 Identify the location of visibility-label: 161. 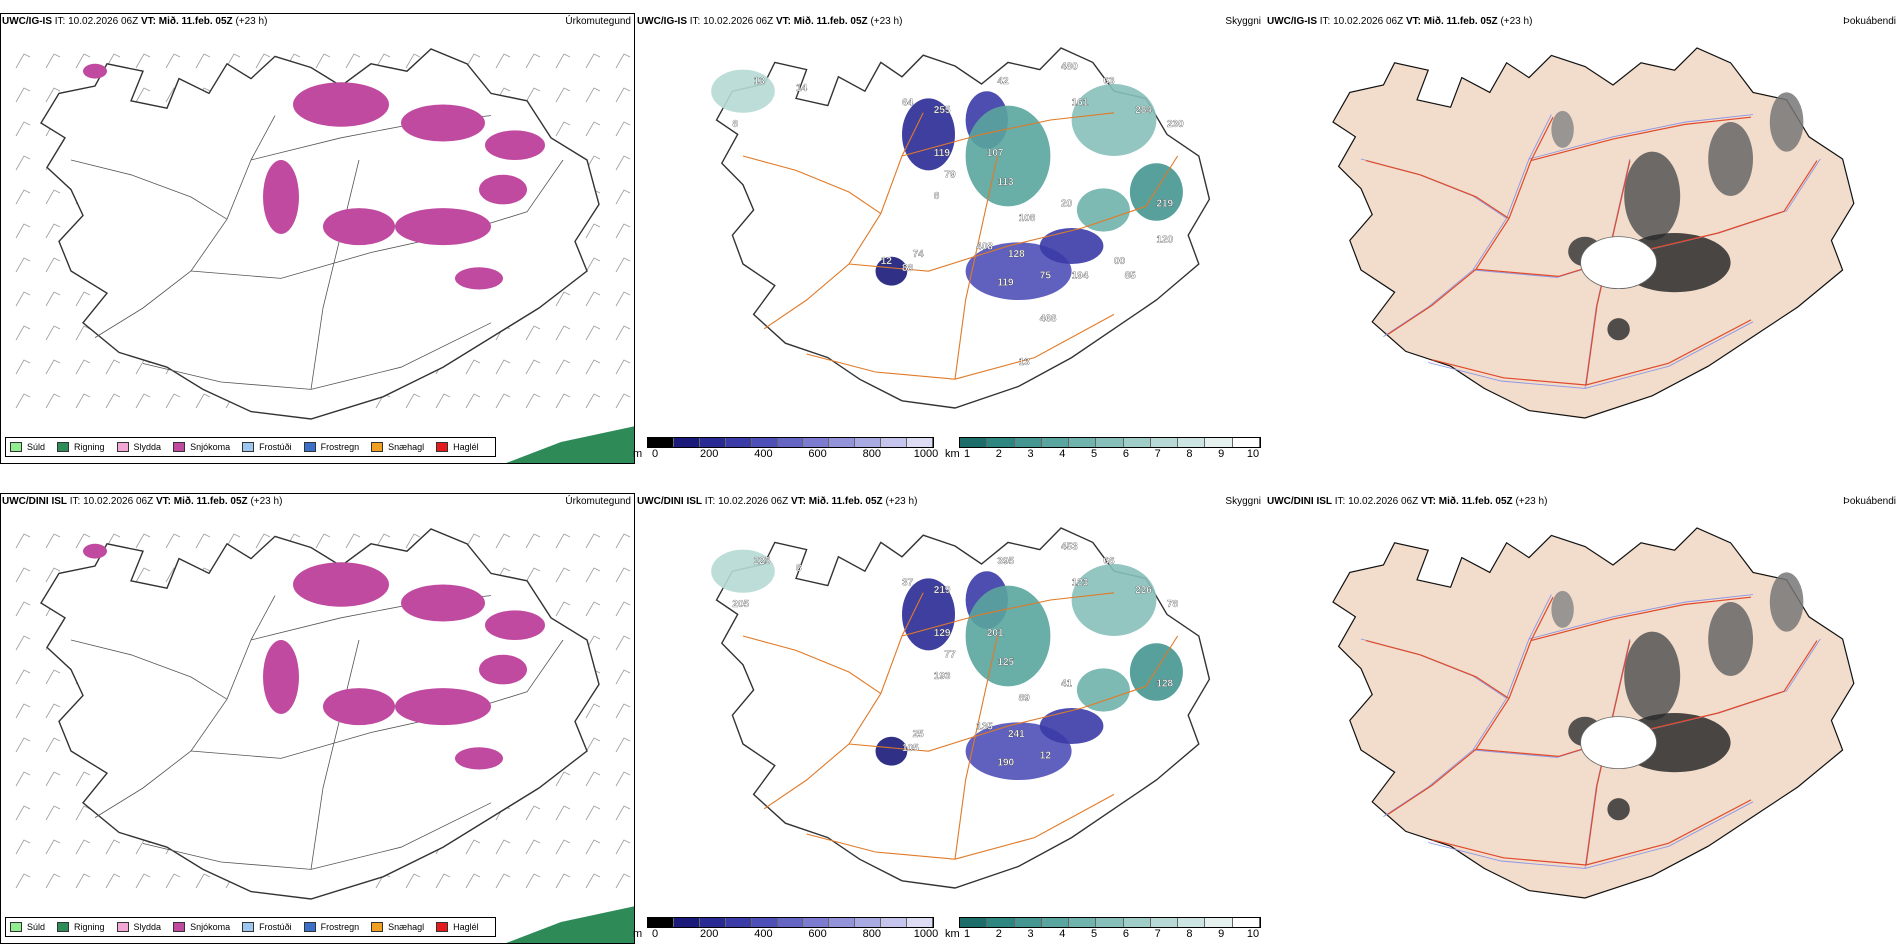
(1080, 103).